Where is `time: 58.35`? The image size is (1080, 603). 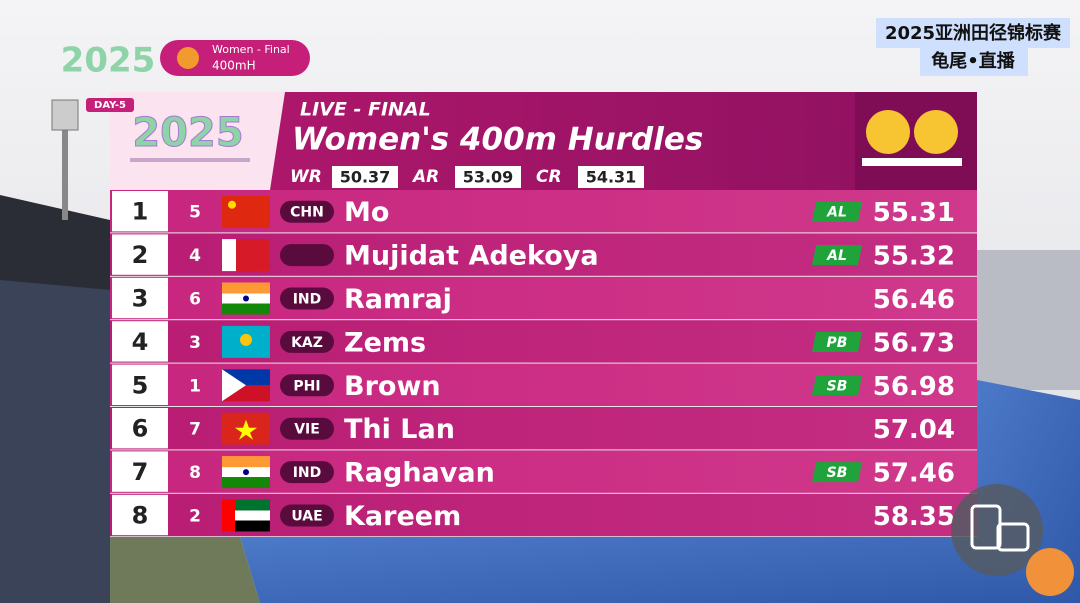
time: 58.35 is located at coordinates (914, 517).